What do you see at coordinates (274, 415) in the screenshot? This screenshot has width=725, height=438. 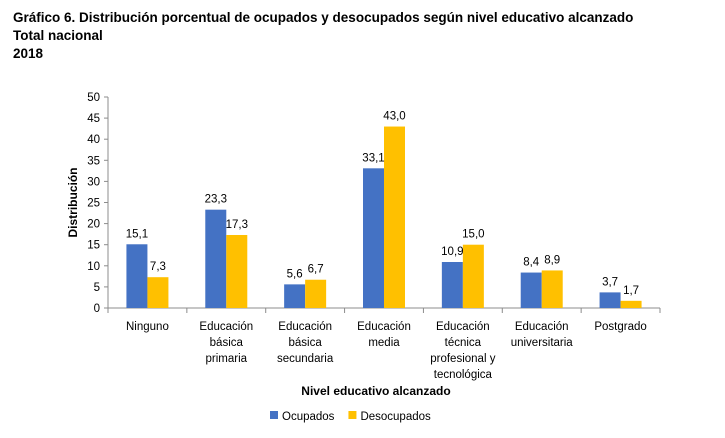 I see `legend-swatch-ocupados` at bounding box center [274, 415].